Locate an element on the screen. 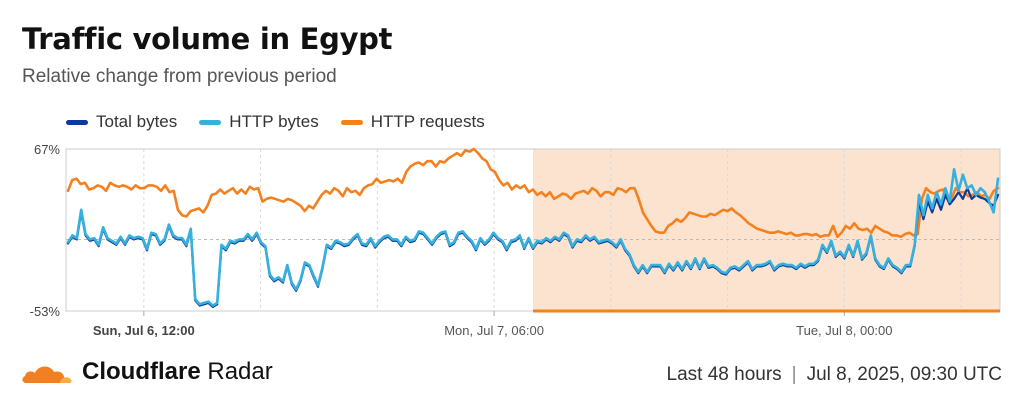 This screenshot has width=1024, height=407. legend-swatch-total-bytes is located at coordinates (77, 122).